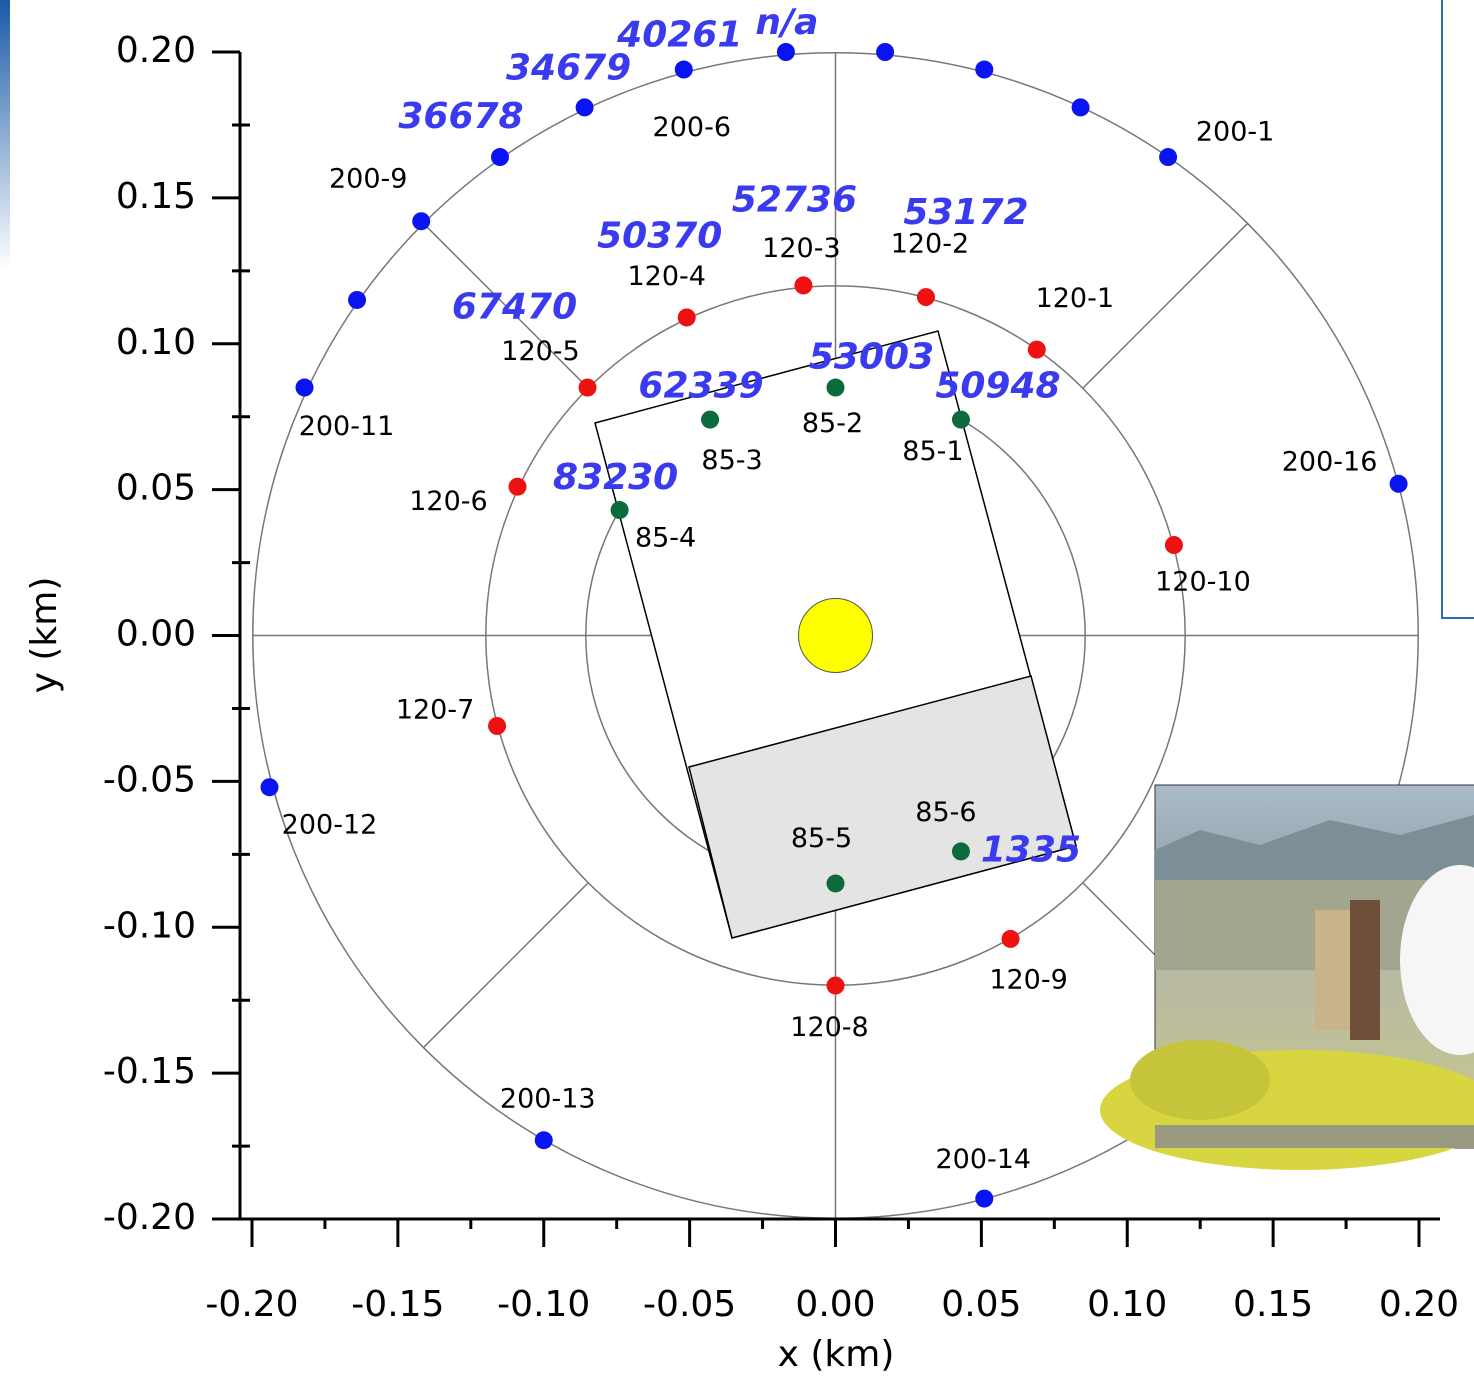 This screenshot has height=1381, width=1474. Describe the element at coordinates (1273, 1304) in the screenshot. I see `x-tick-label: 0.15` at that location.